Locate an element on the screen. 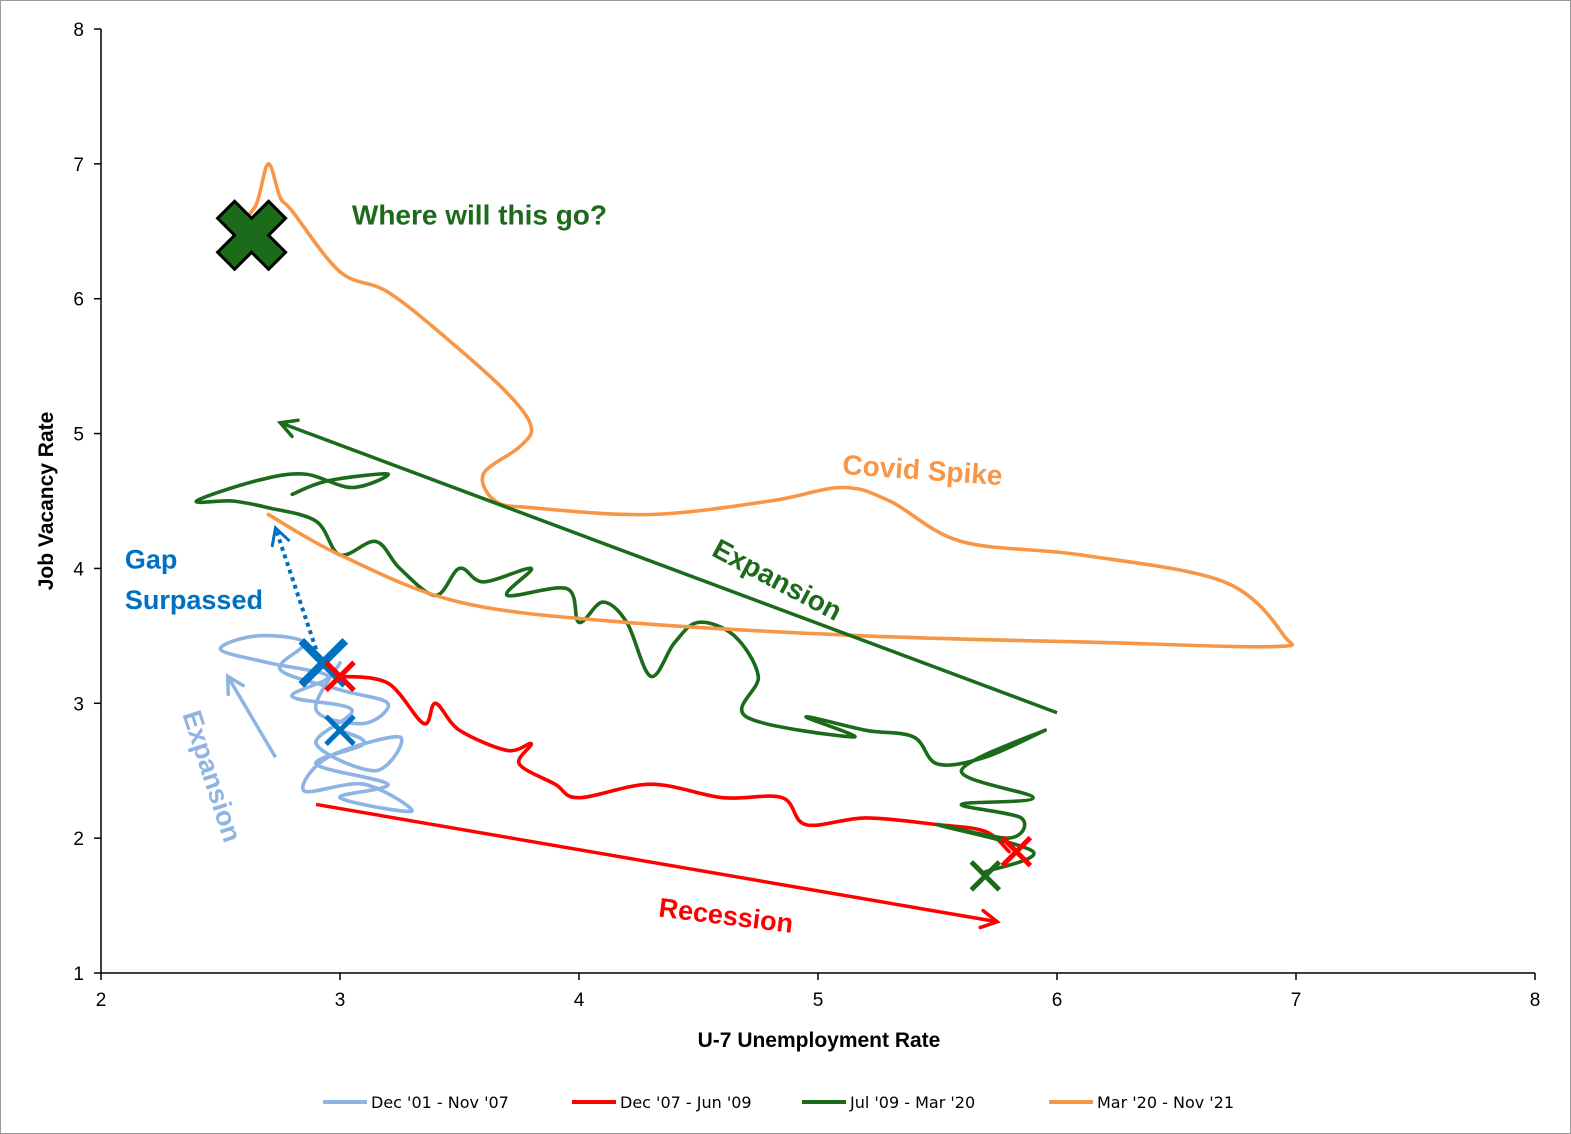 The width and height of the screenshot is (1571, 1134). annotation-where-will-this-go: Where will this go? is located at coordinates (479, 215).